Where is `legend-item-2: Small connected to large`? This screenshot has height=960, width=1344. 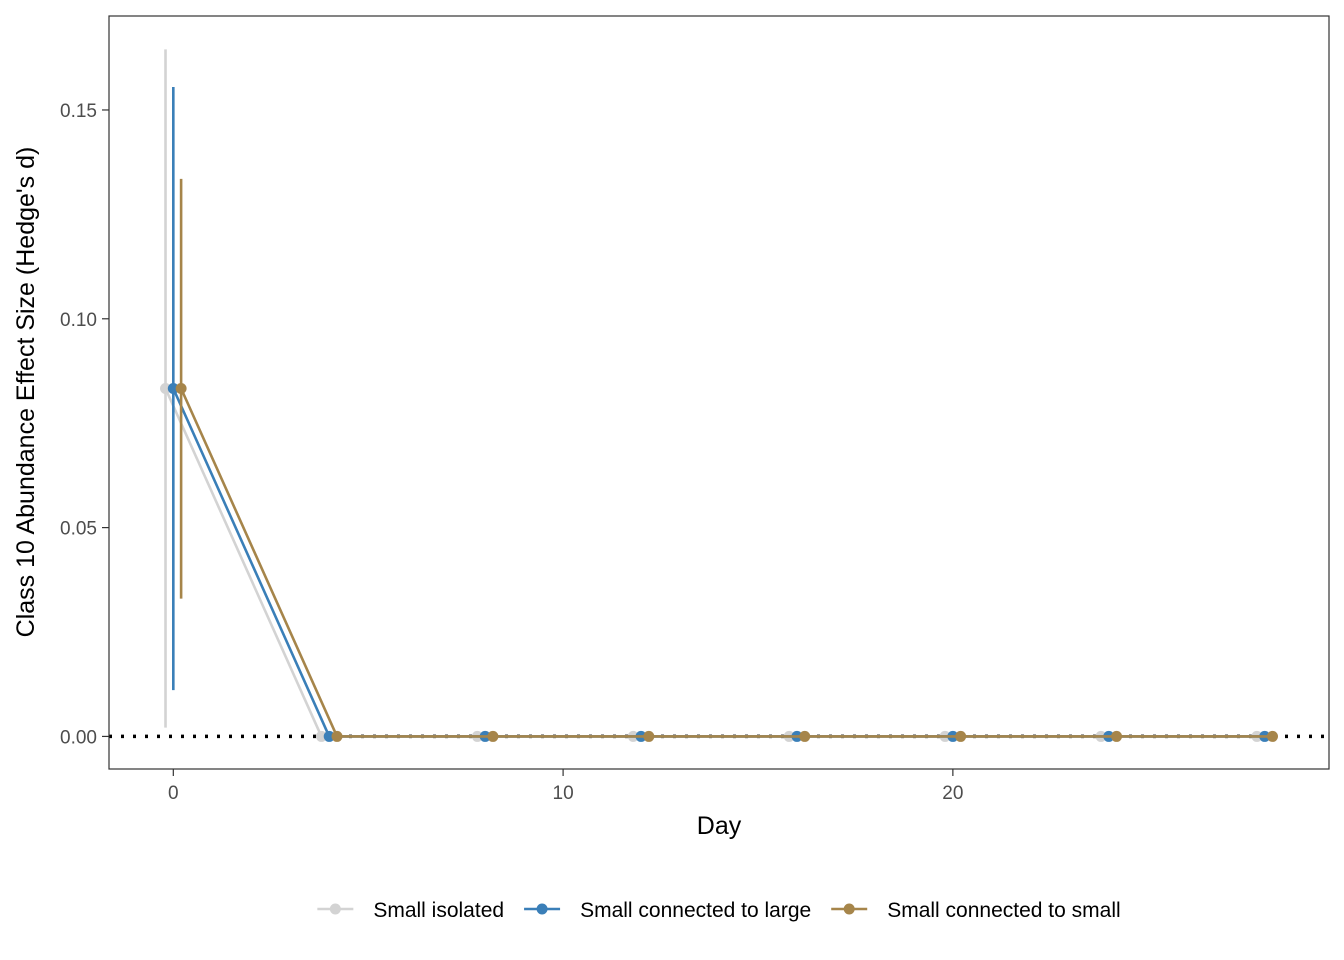 legend-item-2: Small connected to large is located at coordinates (667, 910).